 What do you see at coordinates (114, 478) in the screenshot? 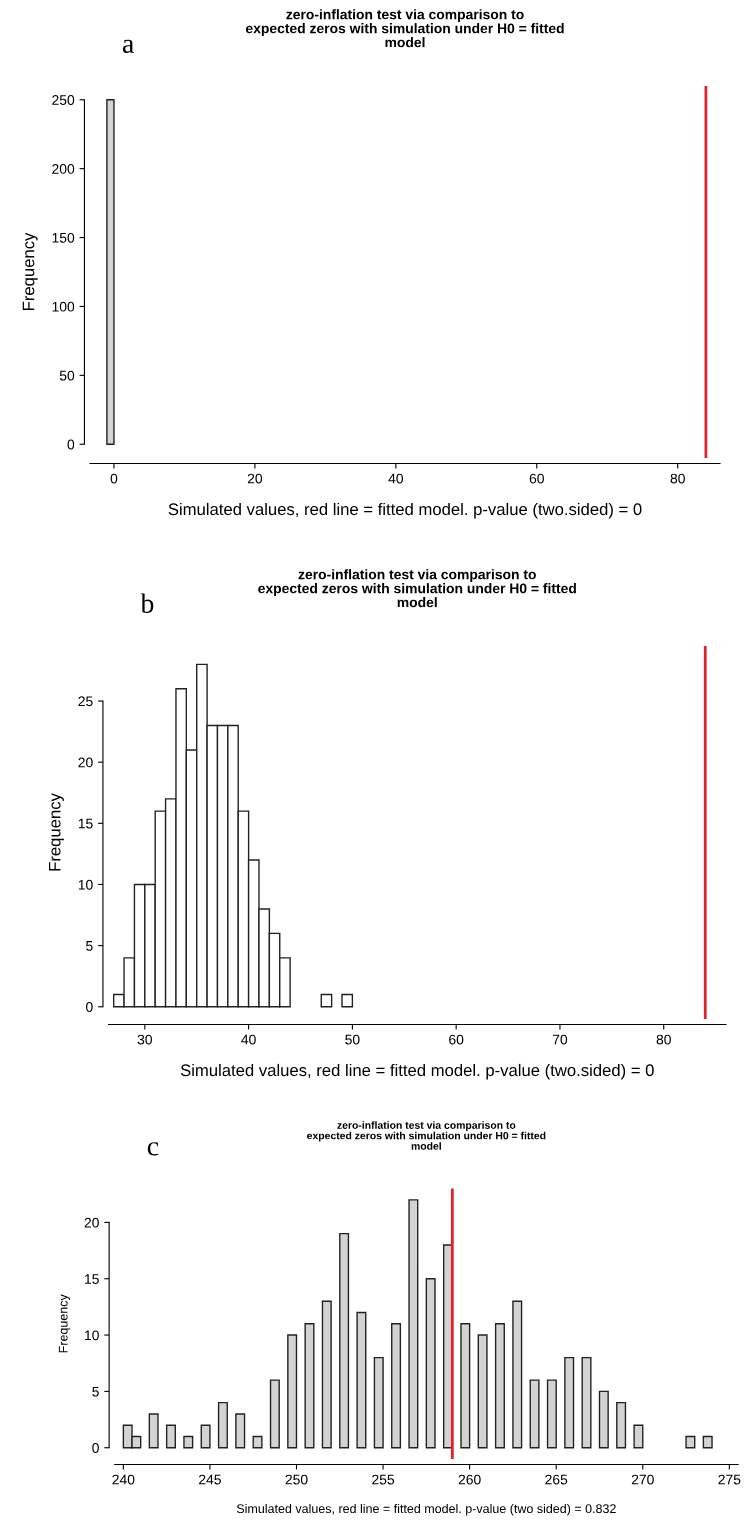
I see `x-tick-label: 0` at bounding box center [114, 478].